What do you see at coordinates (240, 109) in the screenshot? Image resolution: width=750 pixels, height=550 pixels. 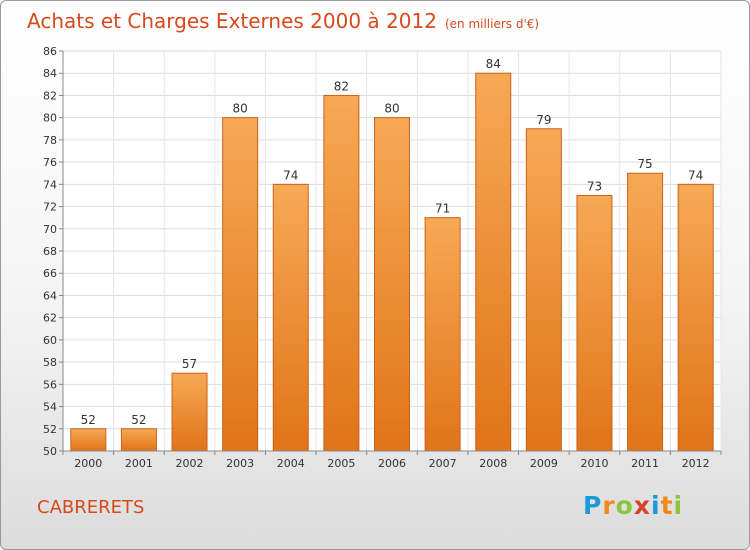 I see `value-label-2003: 80` at bounding box center [240, 109].